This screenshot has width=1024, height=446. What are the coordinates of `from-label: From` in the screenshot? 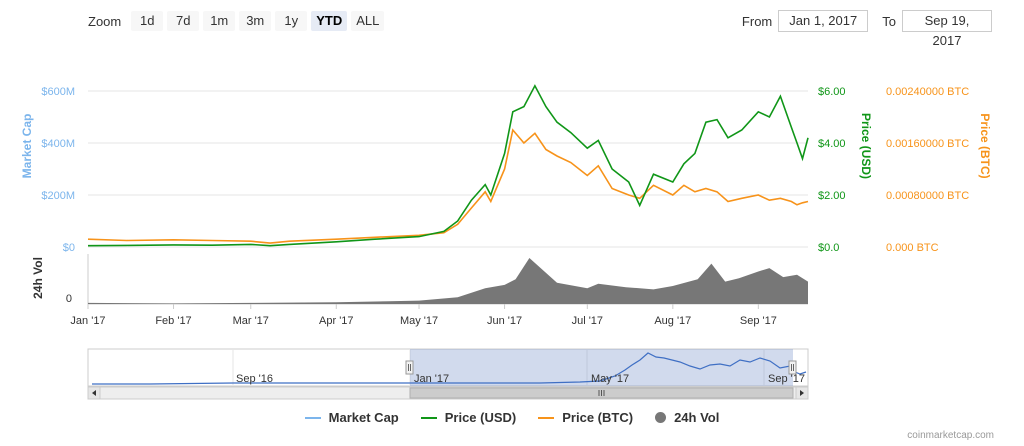 It's located at (757, 21).